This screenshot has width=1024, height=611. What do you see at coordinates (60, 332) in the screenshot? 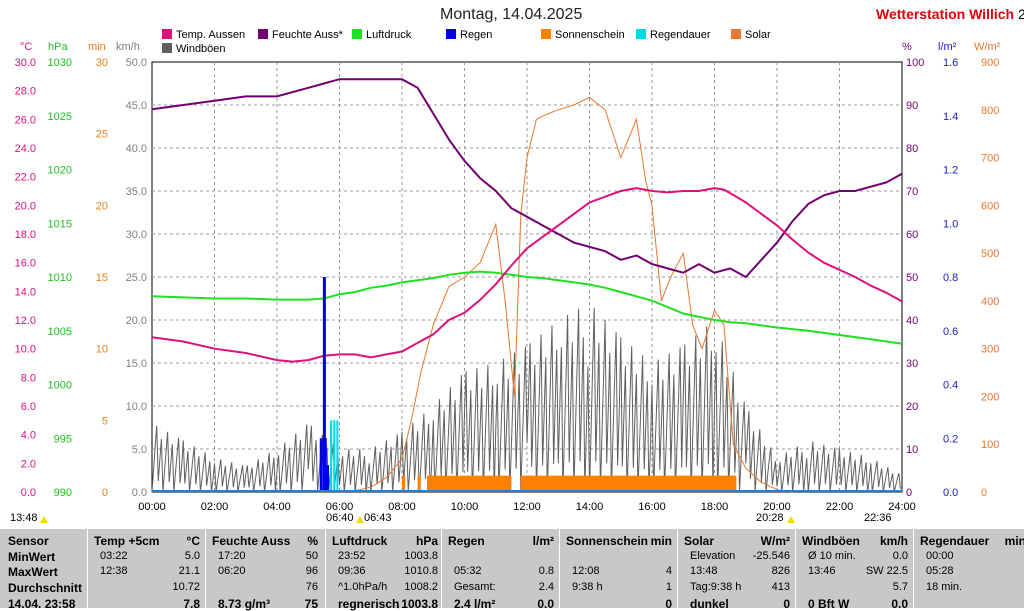
I see `axis-tick-pressure: 1005` at bounding box center [60, 332].